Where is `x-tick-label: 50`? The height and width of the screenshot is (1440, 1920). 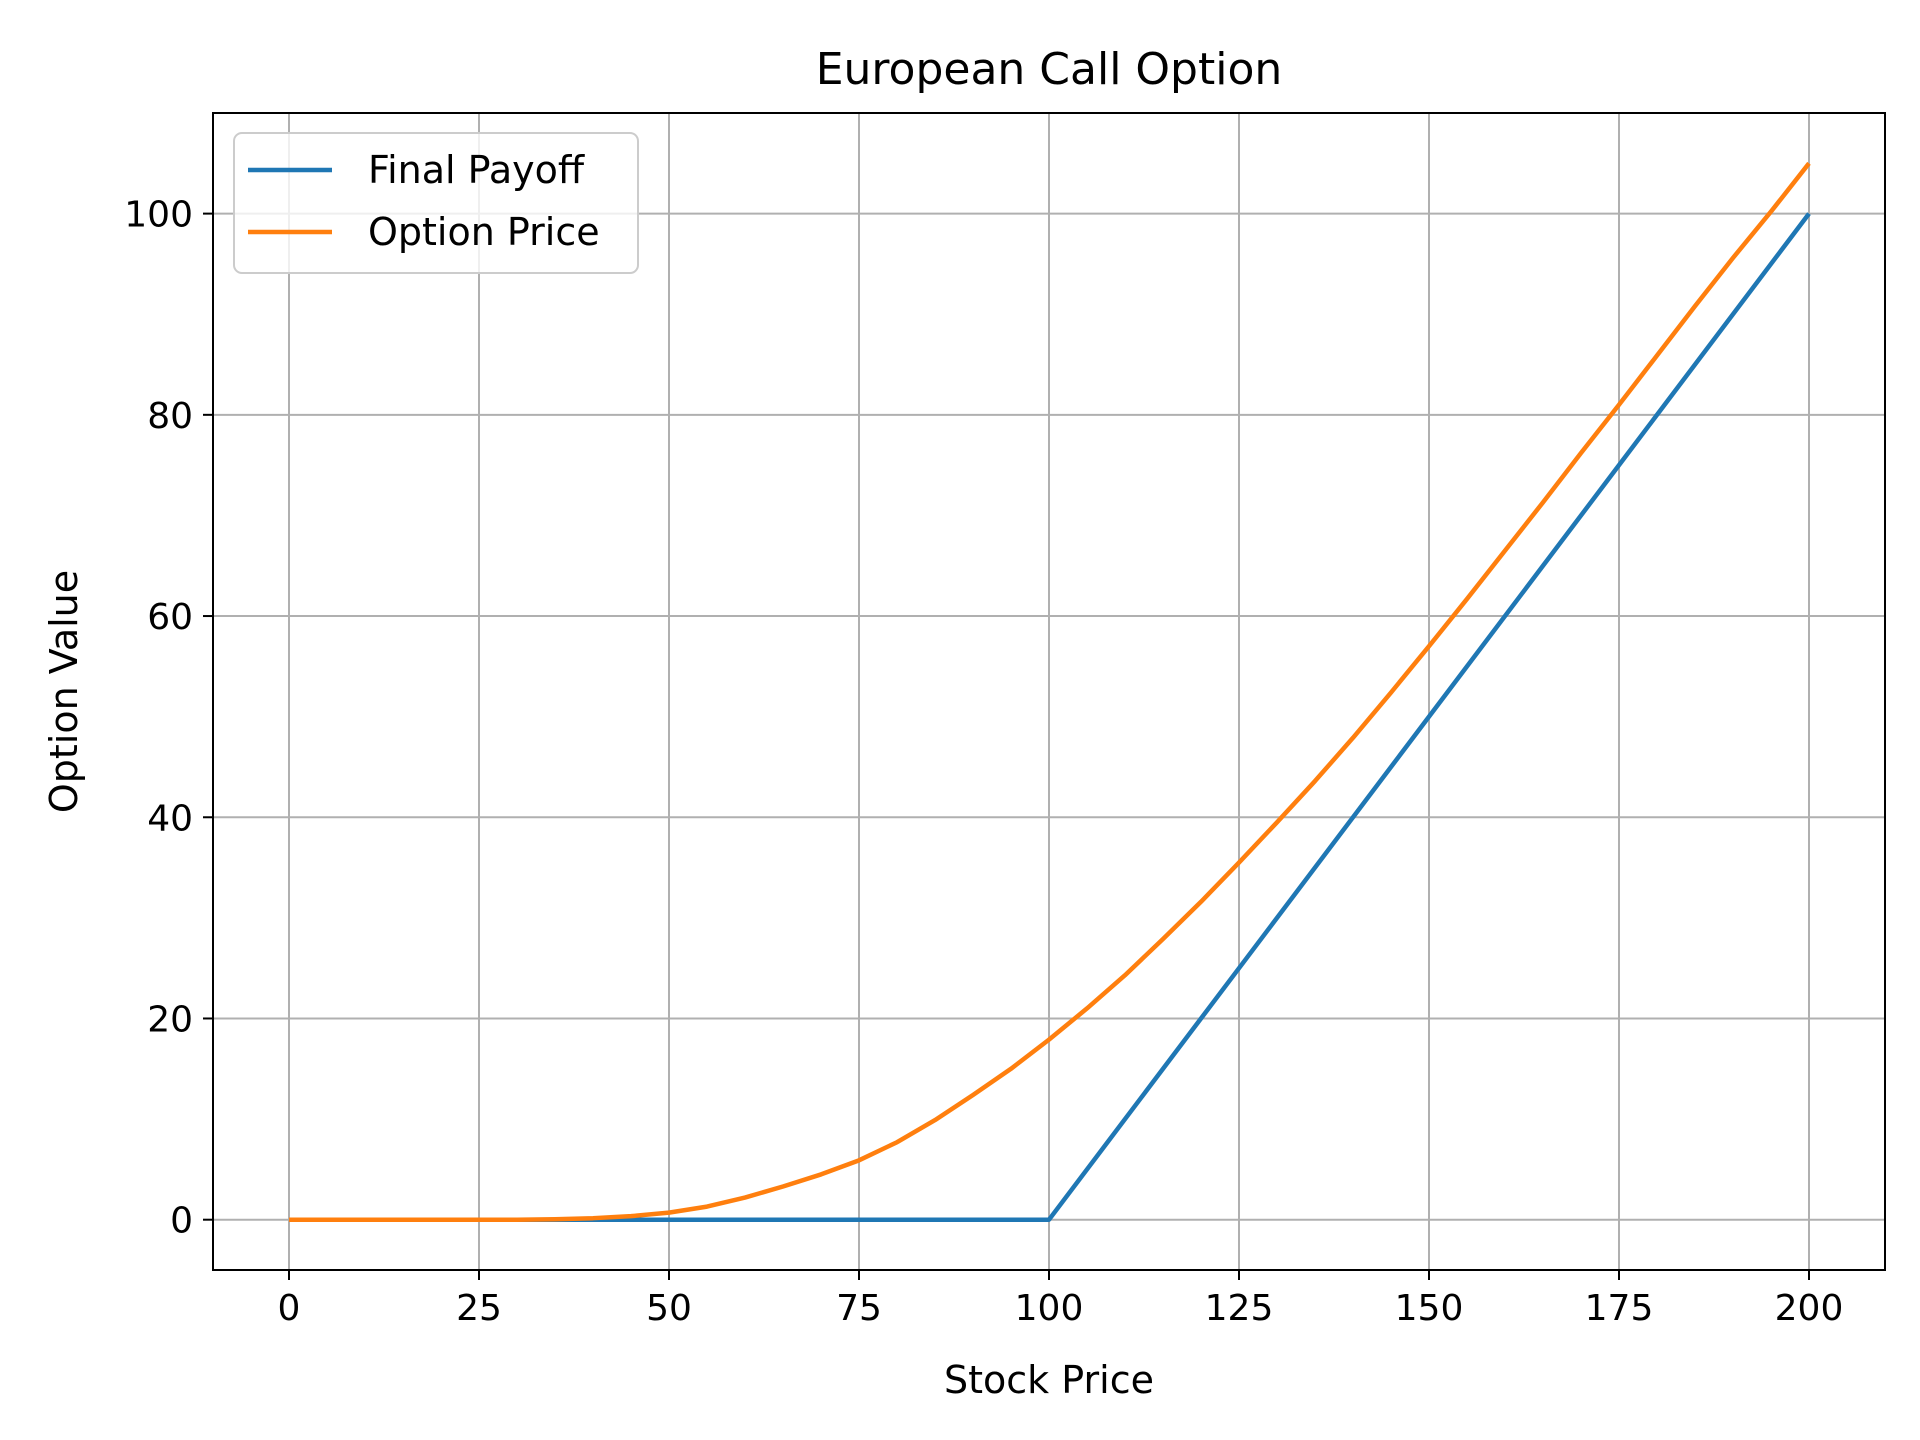 x-tick-label: 50 is located at coordinates (669, 1308).